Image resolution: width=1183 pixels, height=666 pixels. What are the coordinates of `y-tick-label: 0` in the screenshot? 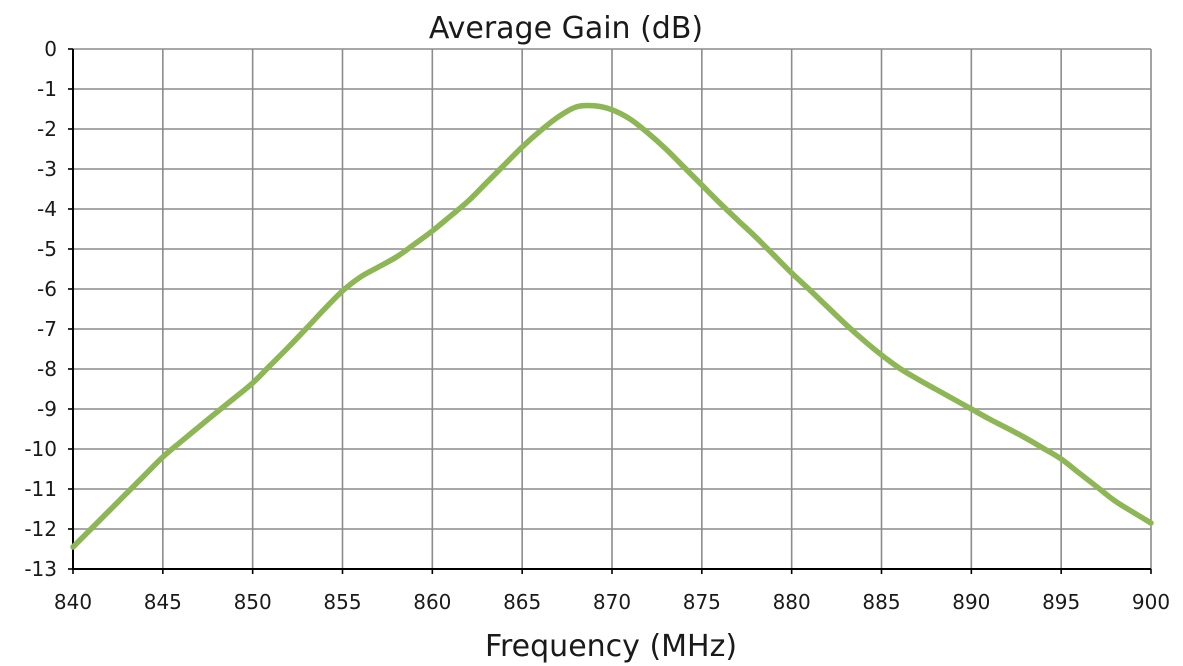 It's located at (50, 49).